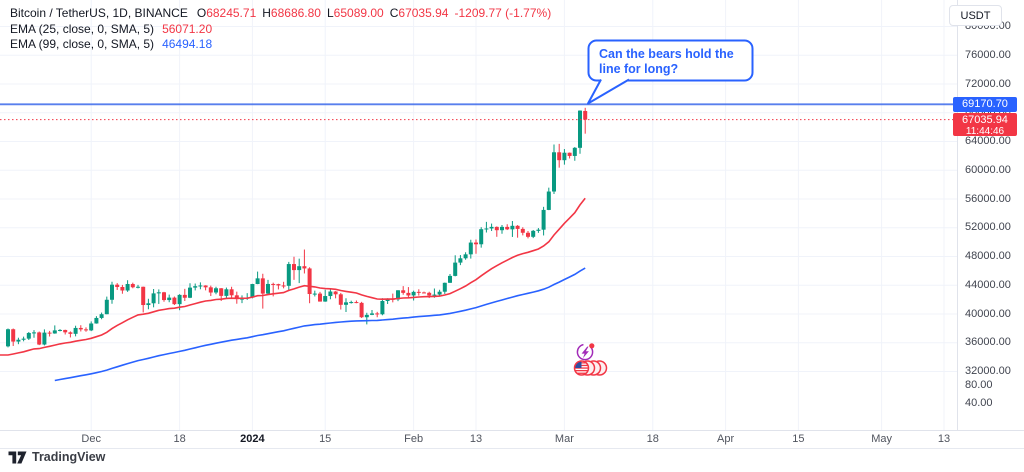 The width and height of the screenshot is (1024, 472). What do you see at coordinates (726, 439) in the screenshot?
I see `time-tick-label: Apr` at bounding box center [726, 439].